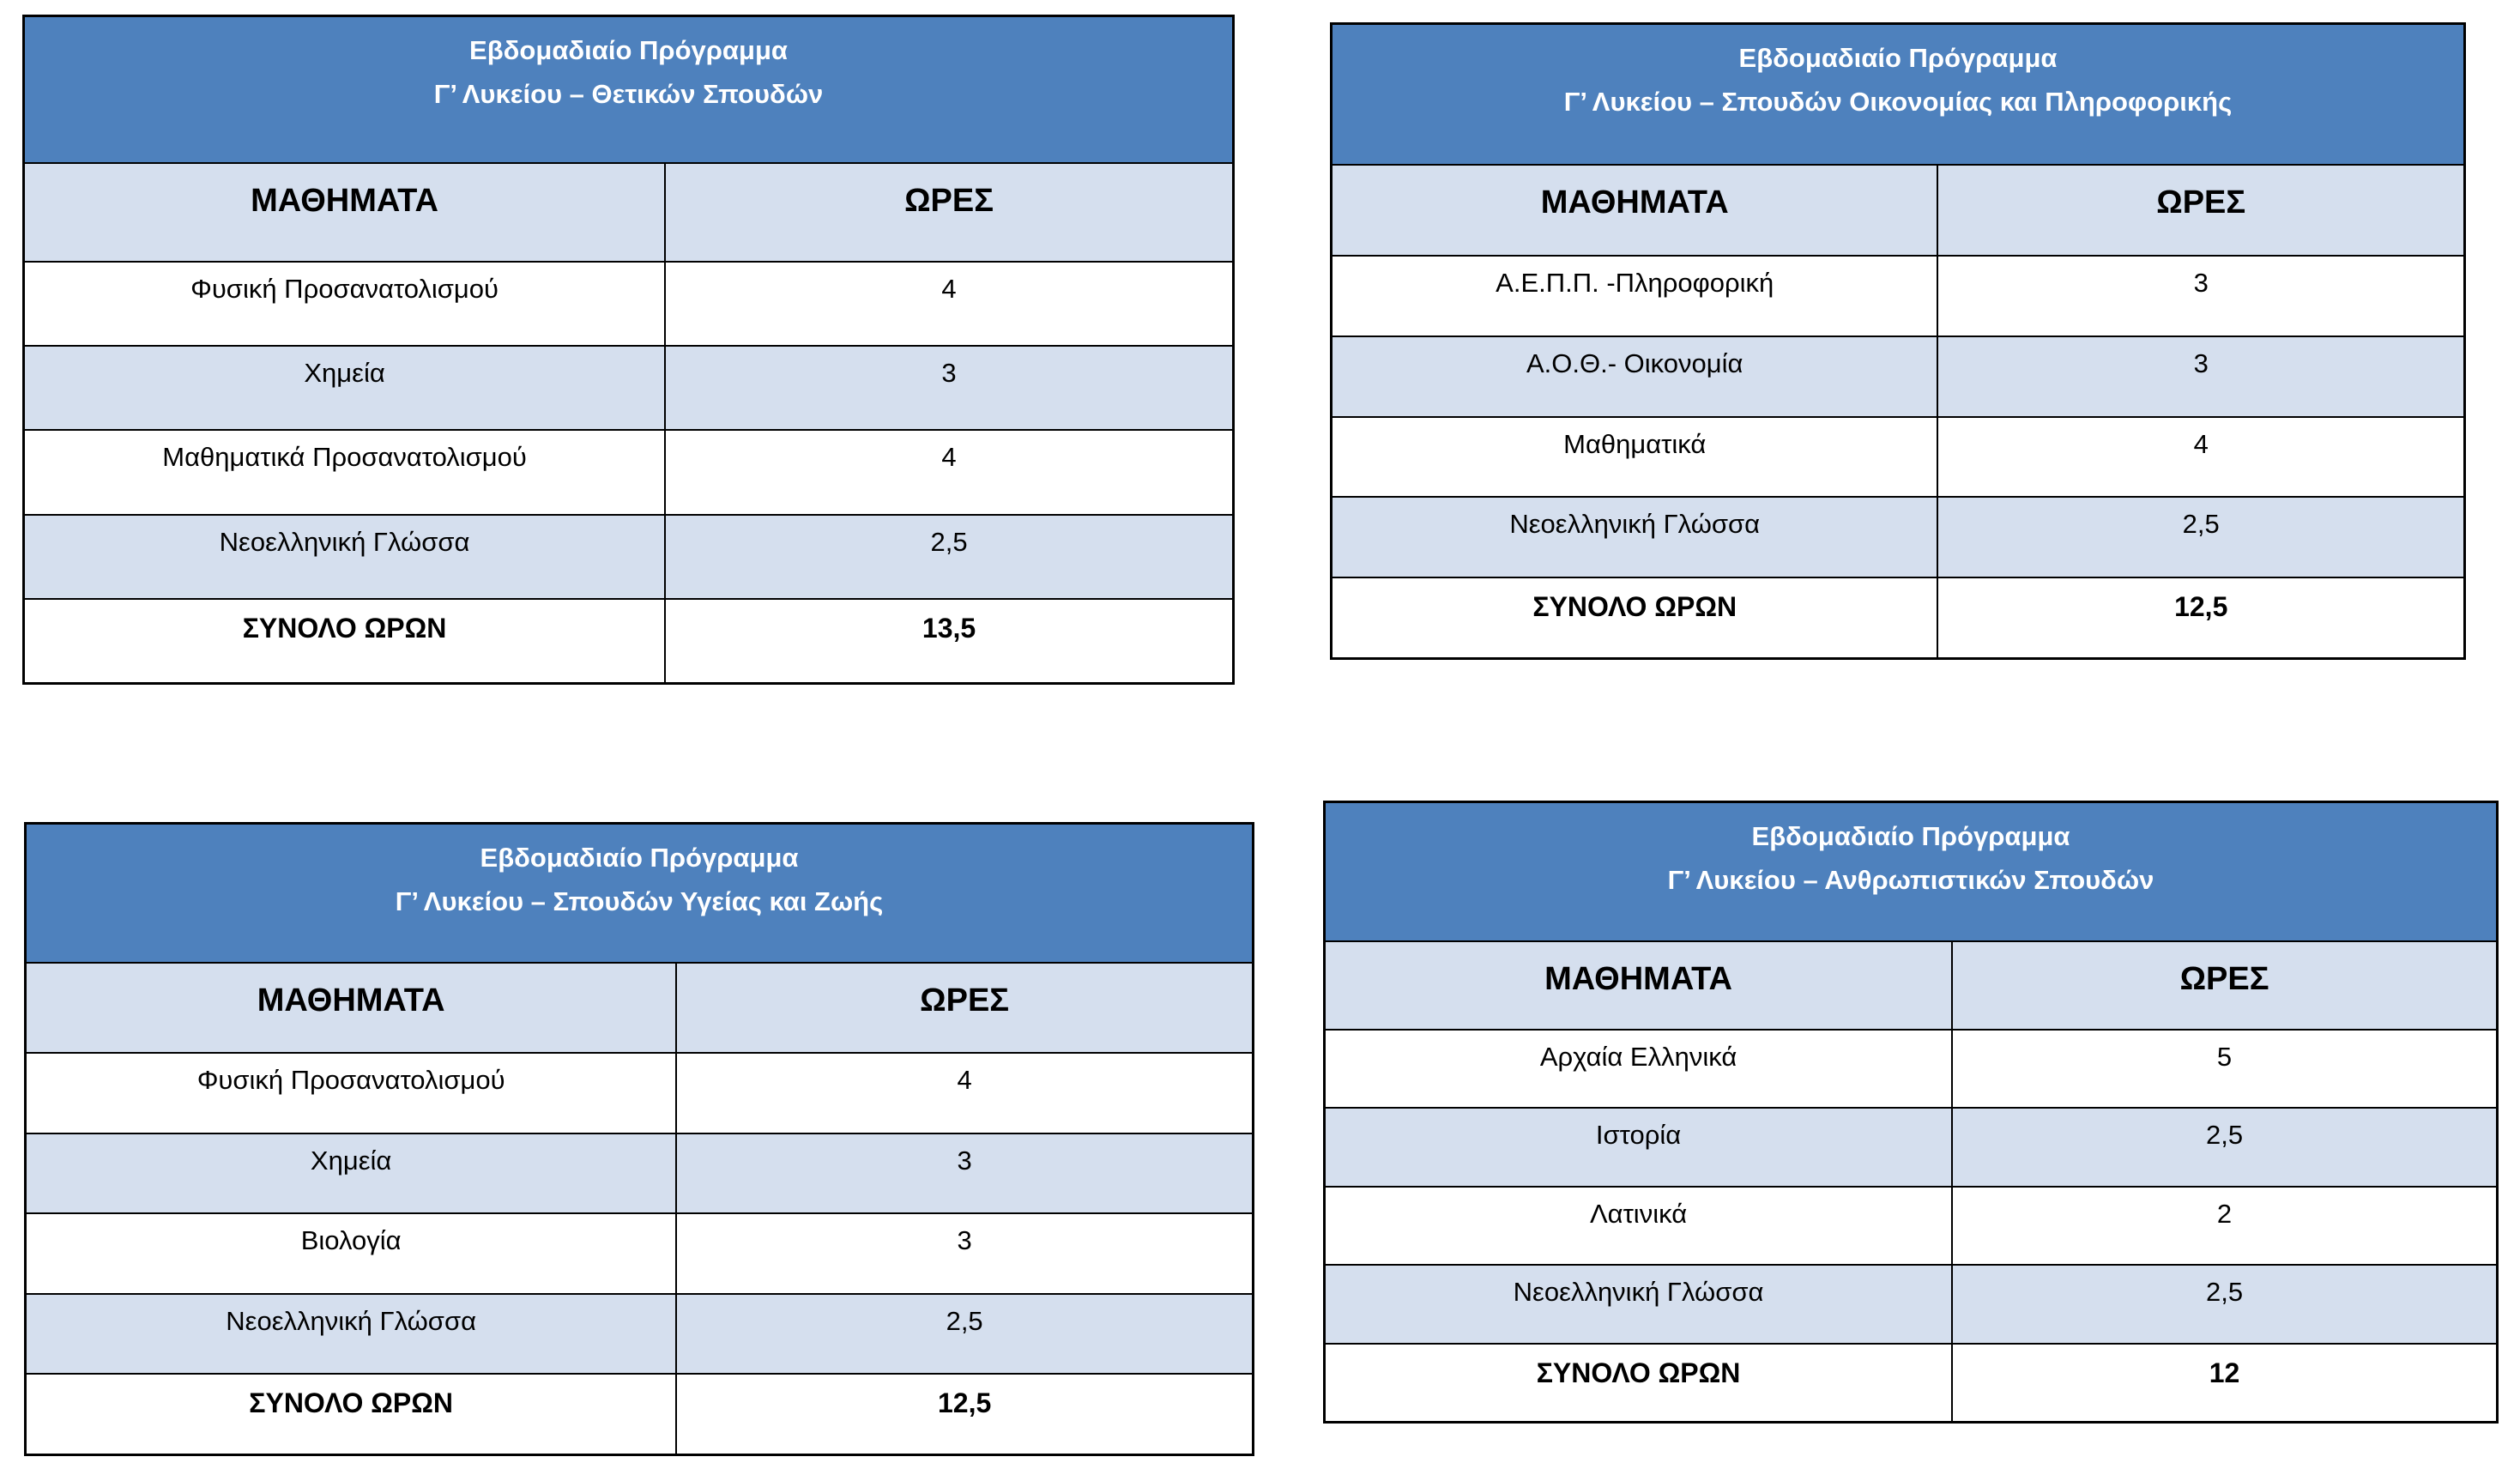  What do you see at coordinates (2225, 1213) in the screenshot?
I see `hours-cell: 2` at bounding box center [2225, 1213].